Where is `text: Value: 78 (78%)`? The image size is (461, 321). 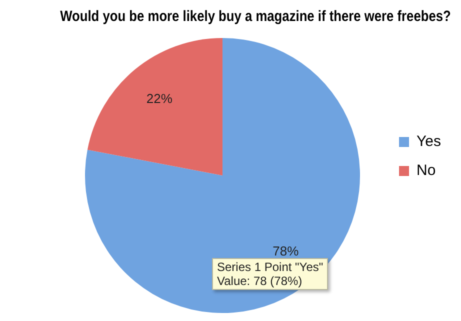
text: Value: 78 (78%) is located at coordinates (260, 281).